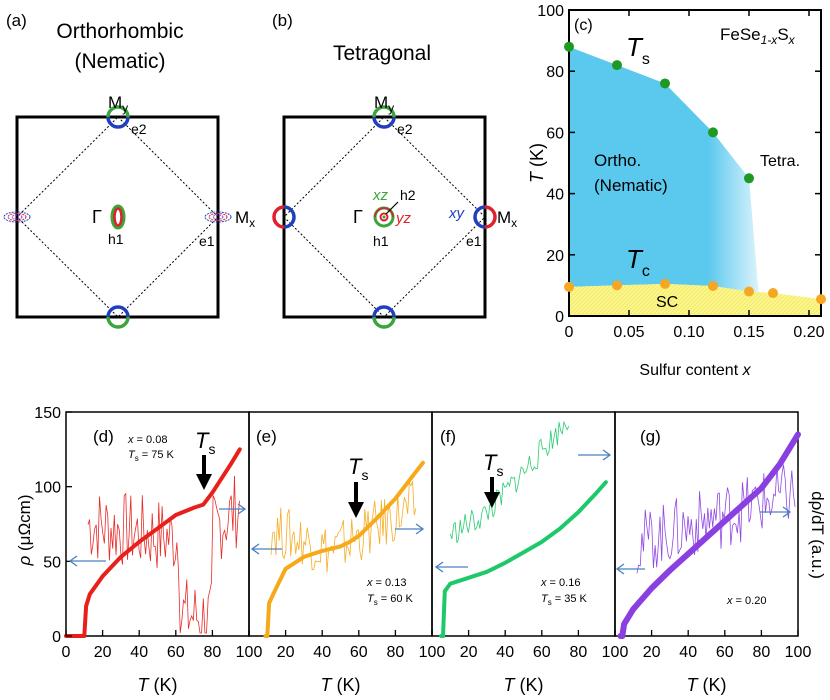  I want to click on panel-e-letter: (e), so click(266, 436).